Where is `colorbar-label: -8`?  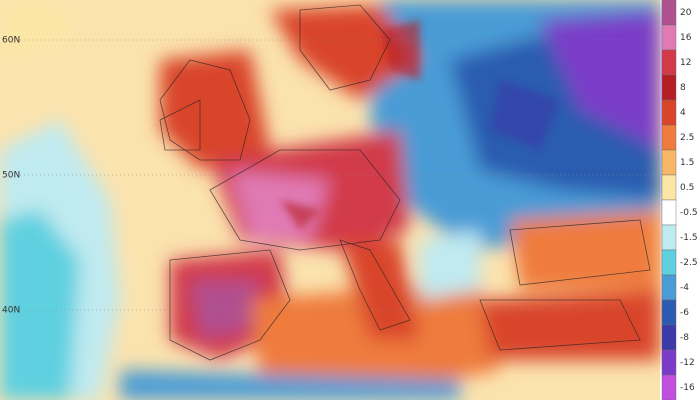 colorbar-label: -8 is located at coordinates (684, 338).